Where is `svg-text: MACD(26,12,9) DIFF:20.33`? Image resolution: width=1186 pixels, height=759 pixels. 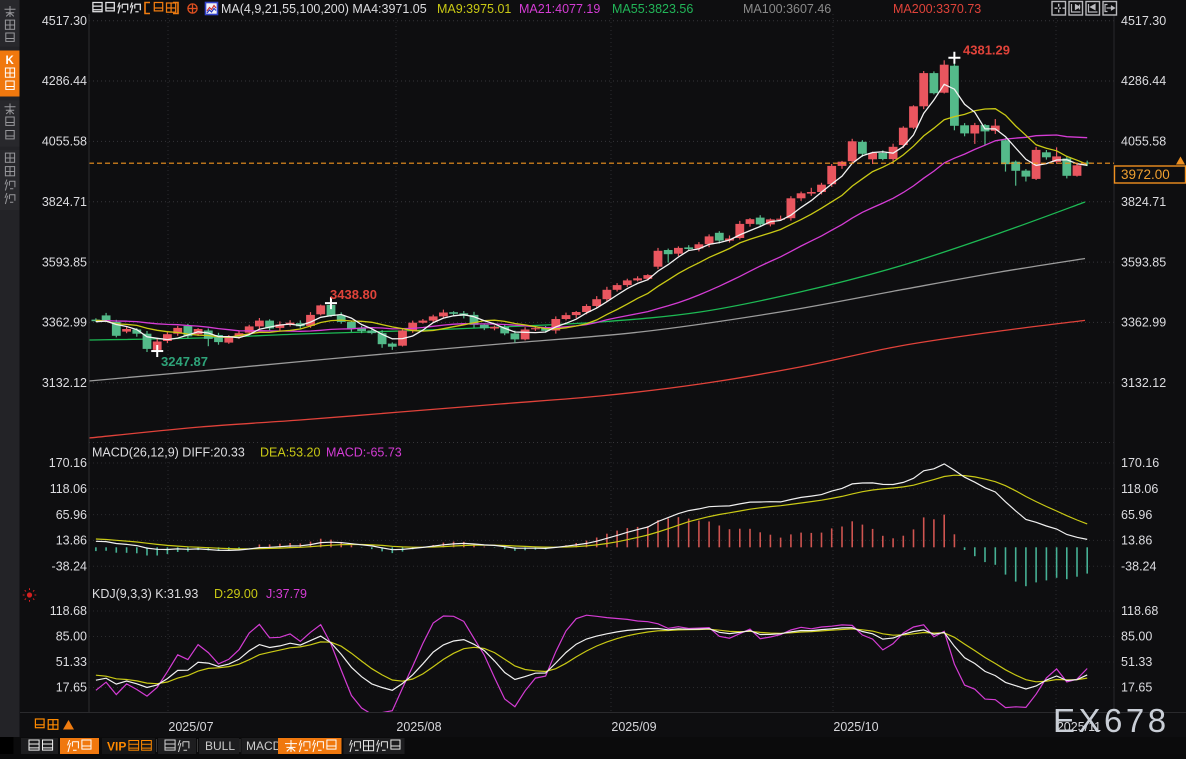 svg-text: MACD(26,12,9) DIFF:20.33 is located at coordinates (168, 453).